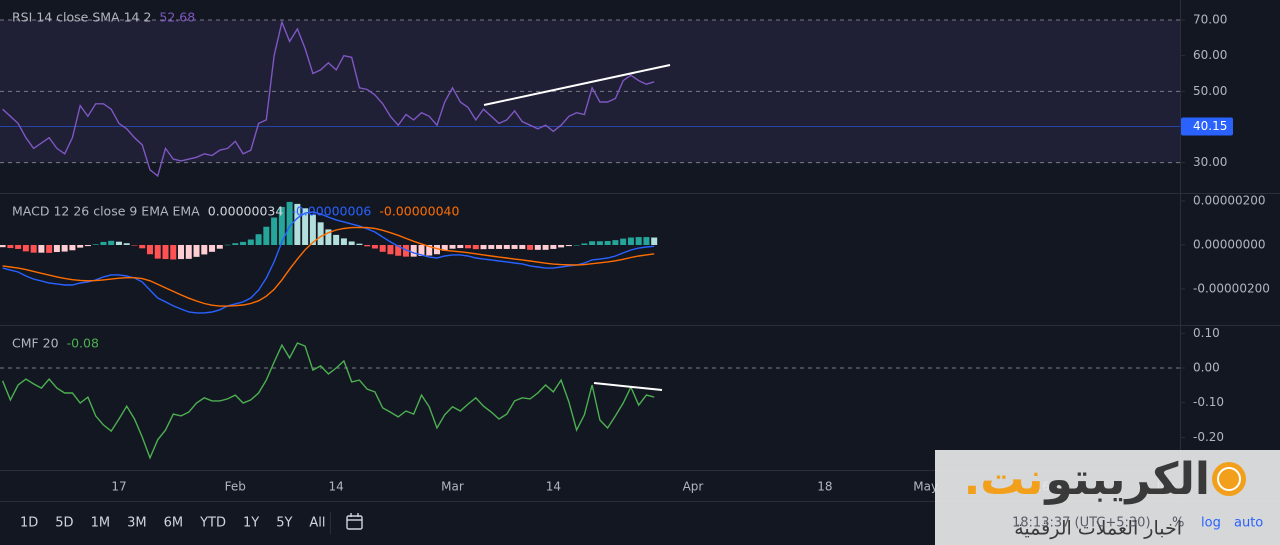 The image size is (1280, 545). Describe the element at coordinates (693, 487) in the screenshot. I see `x-tick-label: Apr` at that location.